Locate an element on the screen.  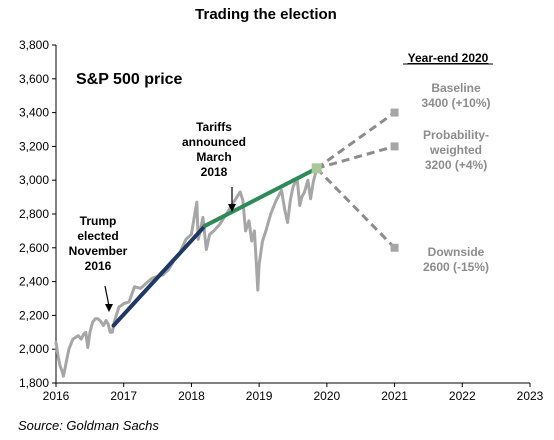
scenario-label: Baseline is located at coordinates (456, 88).